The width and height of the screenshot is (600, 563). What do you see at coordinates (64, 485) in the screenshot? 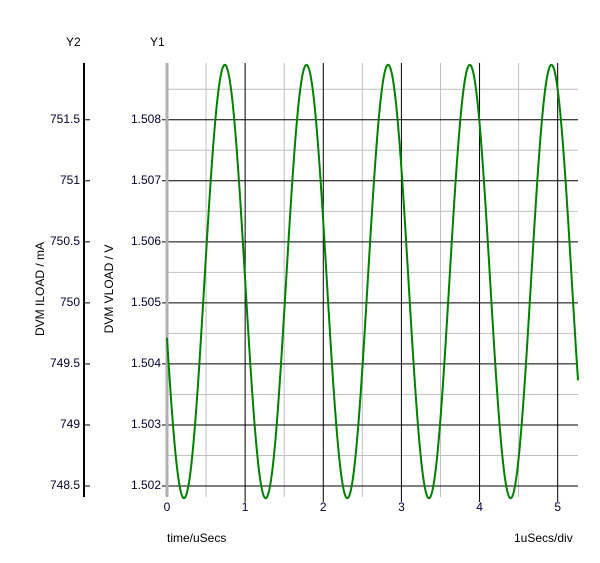
I see `y2-tick-label: 748.5` at bounding box center [64, 485].